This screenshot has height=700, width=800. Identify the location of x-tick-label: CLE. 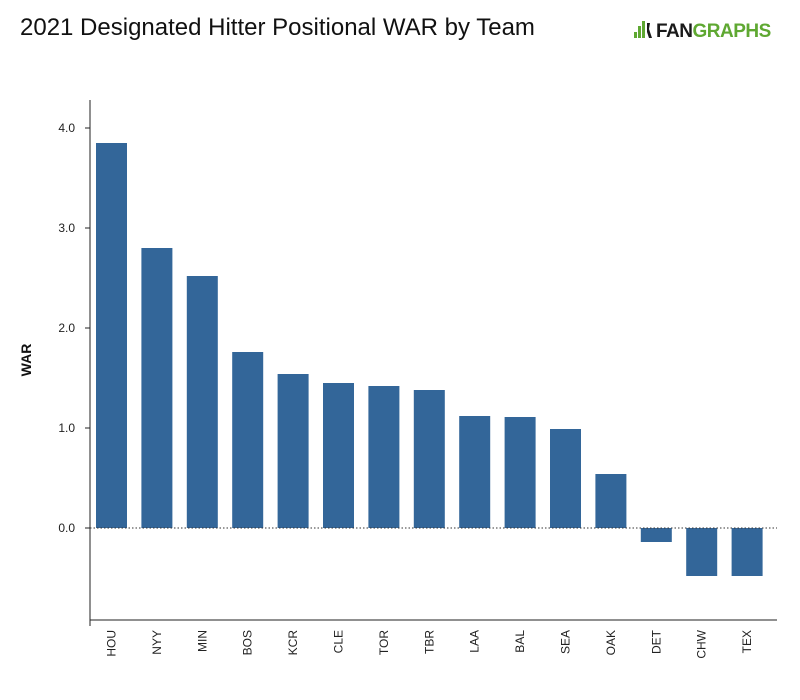
(339, 641).